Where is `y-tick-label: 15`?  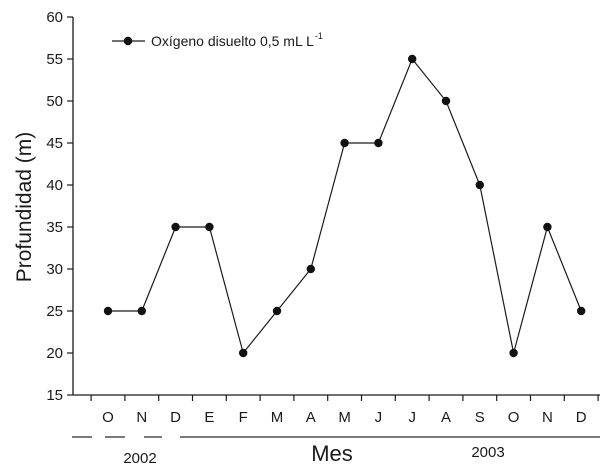
y-tick-label: 15 is located at coordinates (54, 395).